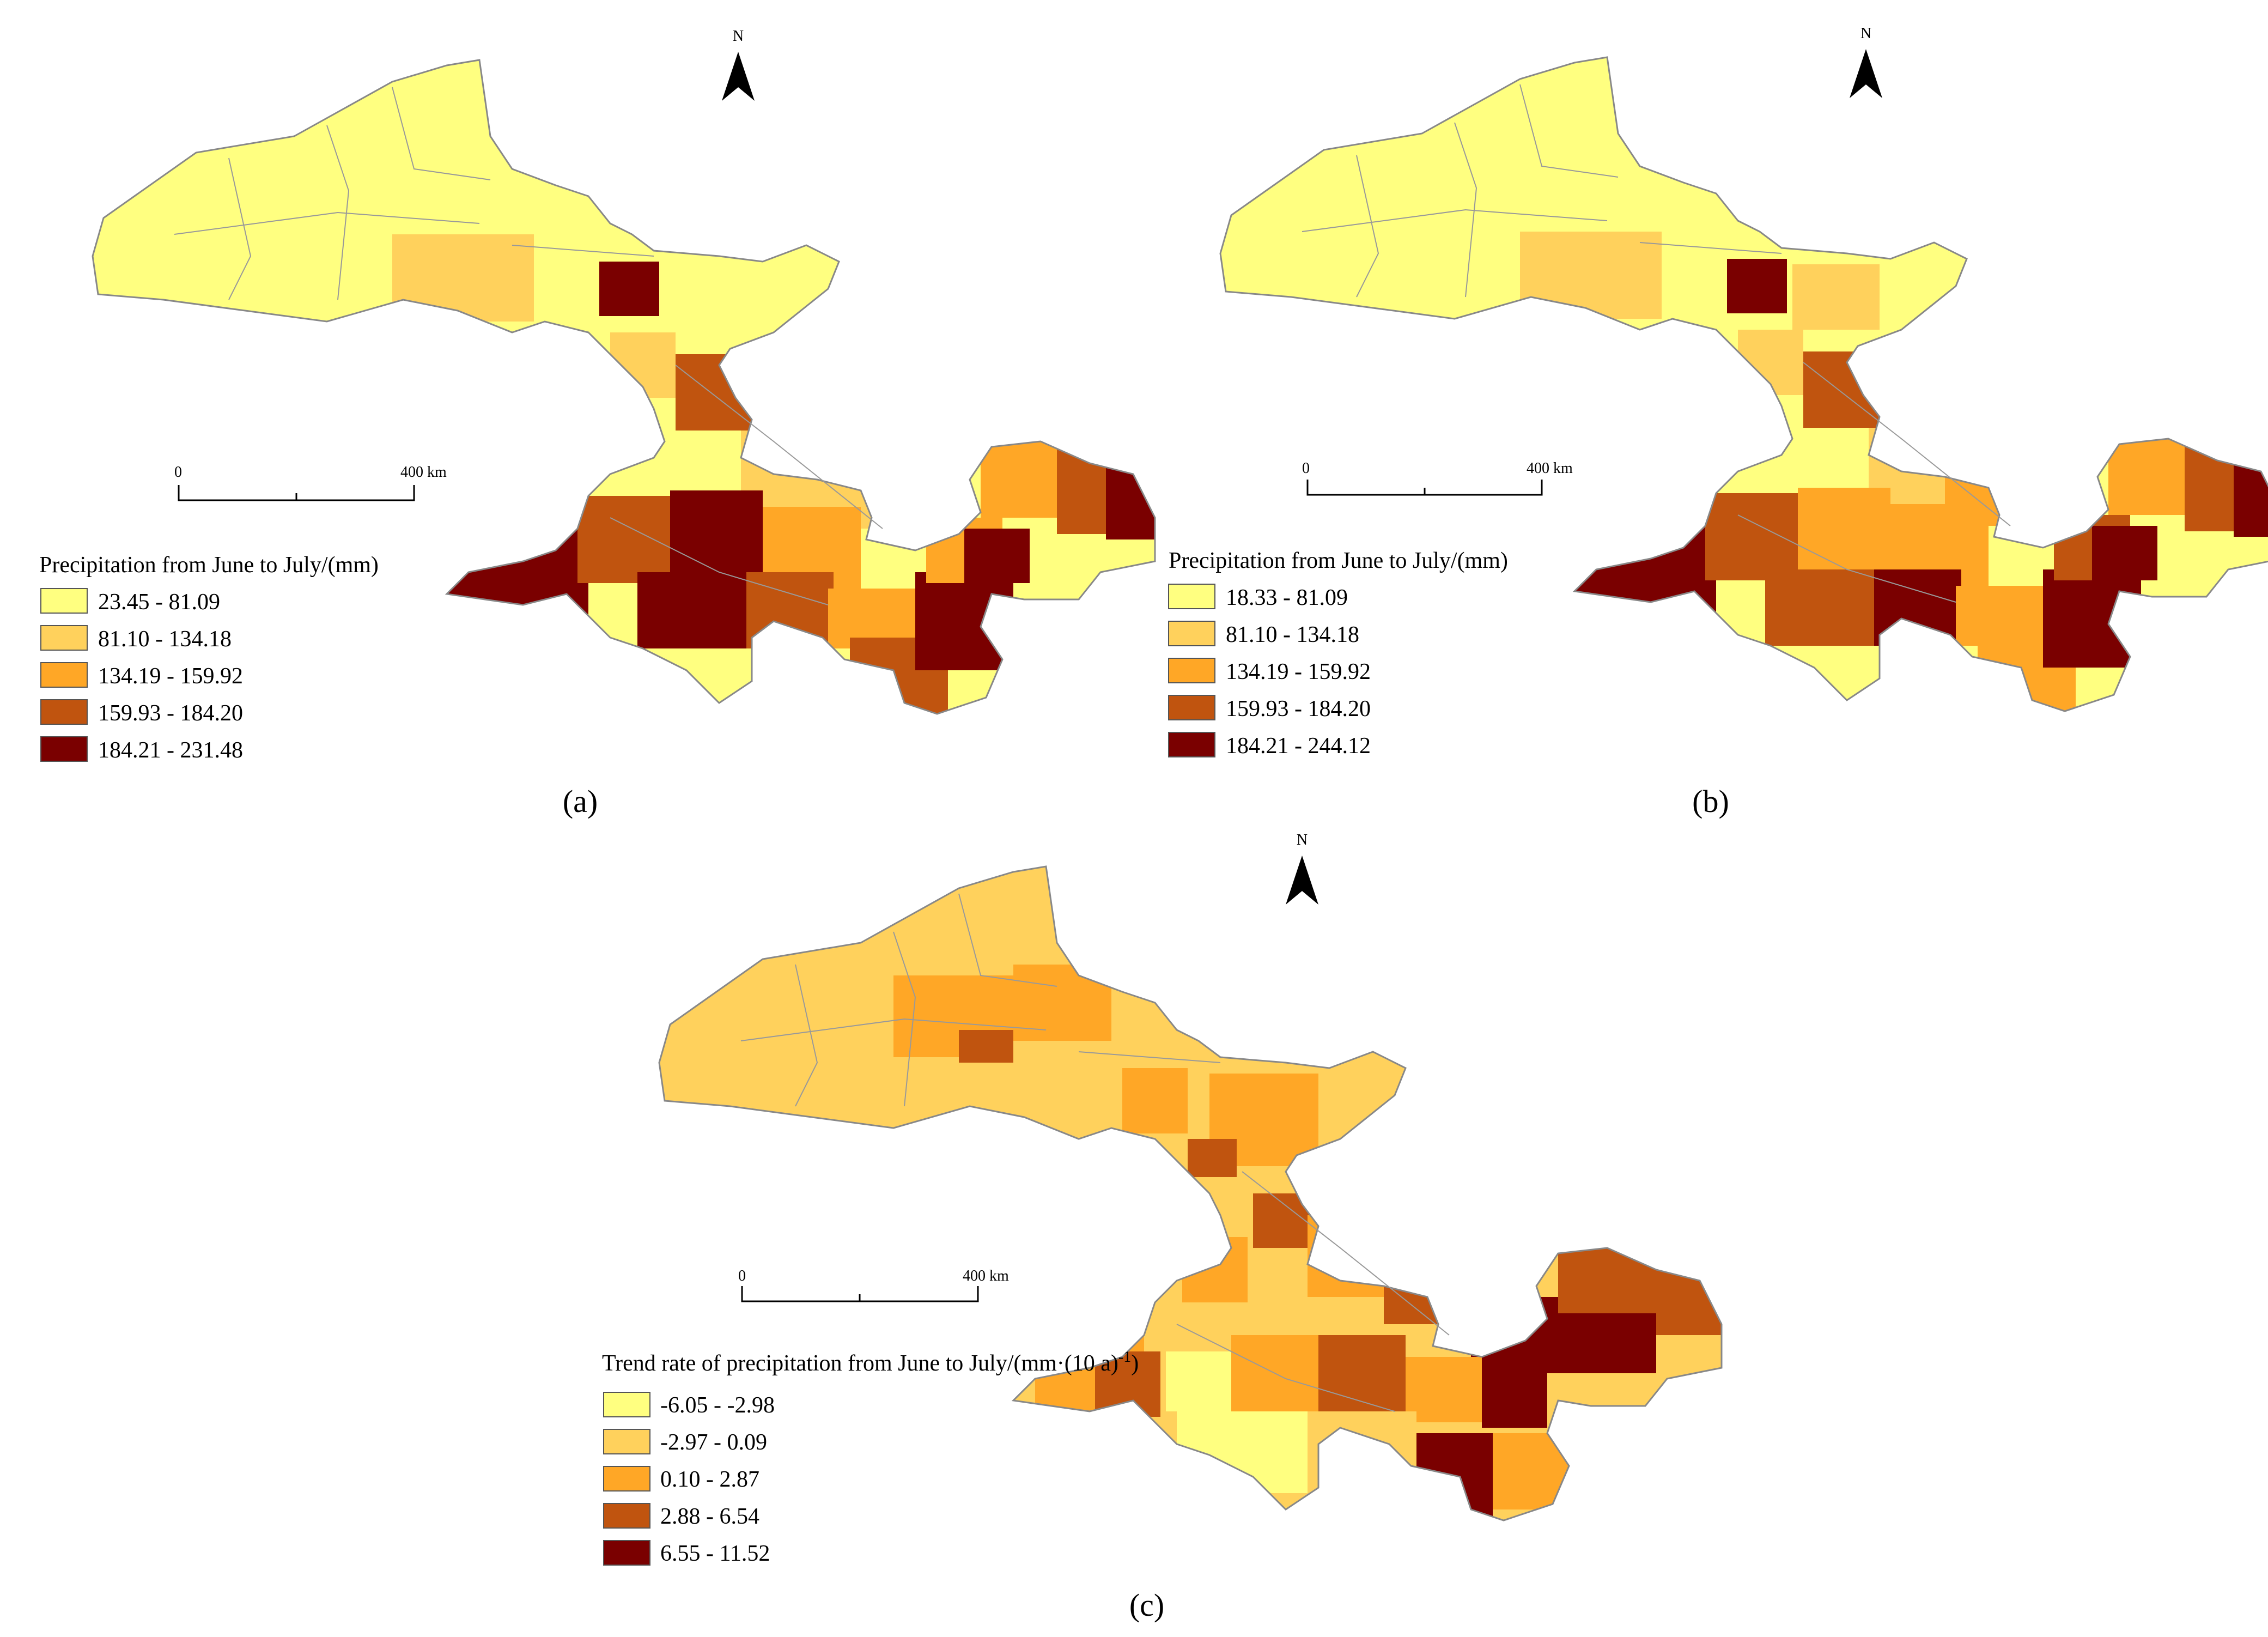 This screenshot has width=2268, height=1637. Describe the element at coordinates (1550, 468) in the screenshot. I see `scale-b-end: 400 km` at that location.